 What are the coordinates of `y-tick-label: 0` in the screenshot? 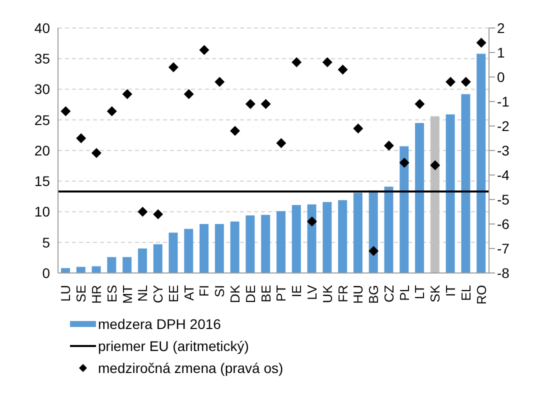 It's located at (46, 272).